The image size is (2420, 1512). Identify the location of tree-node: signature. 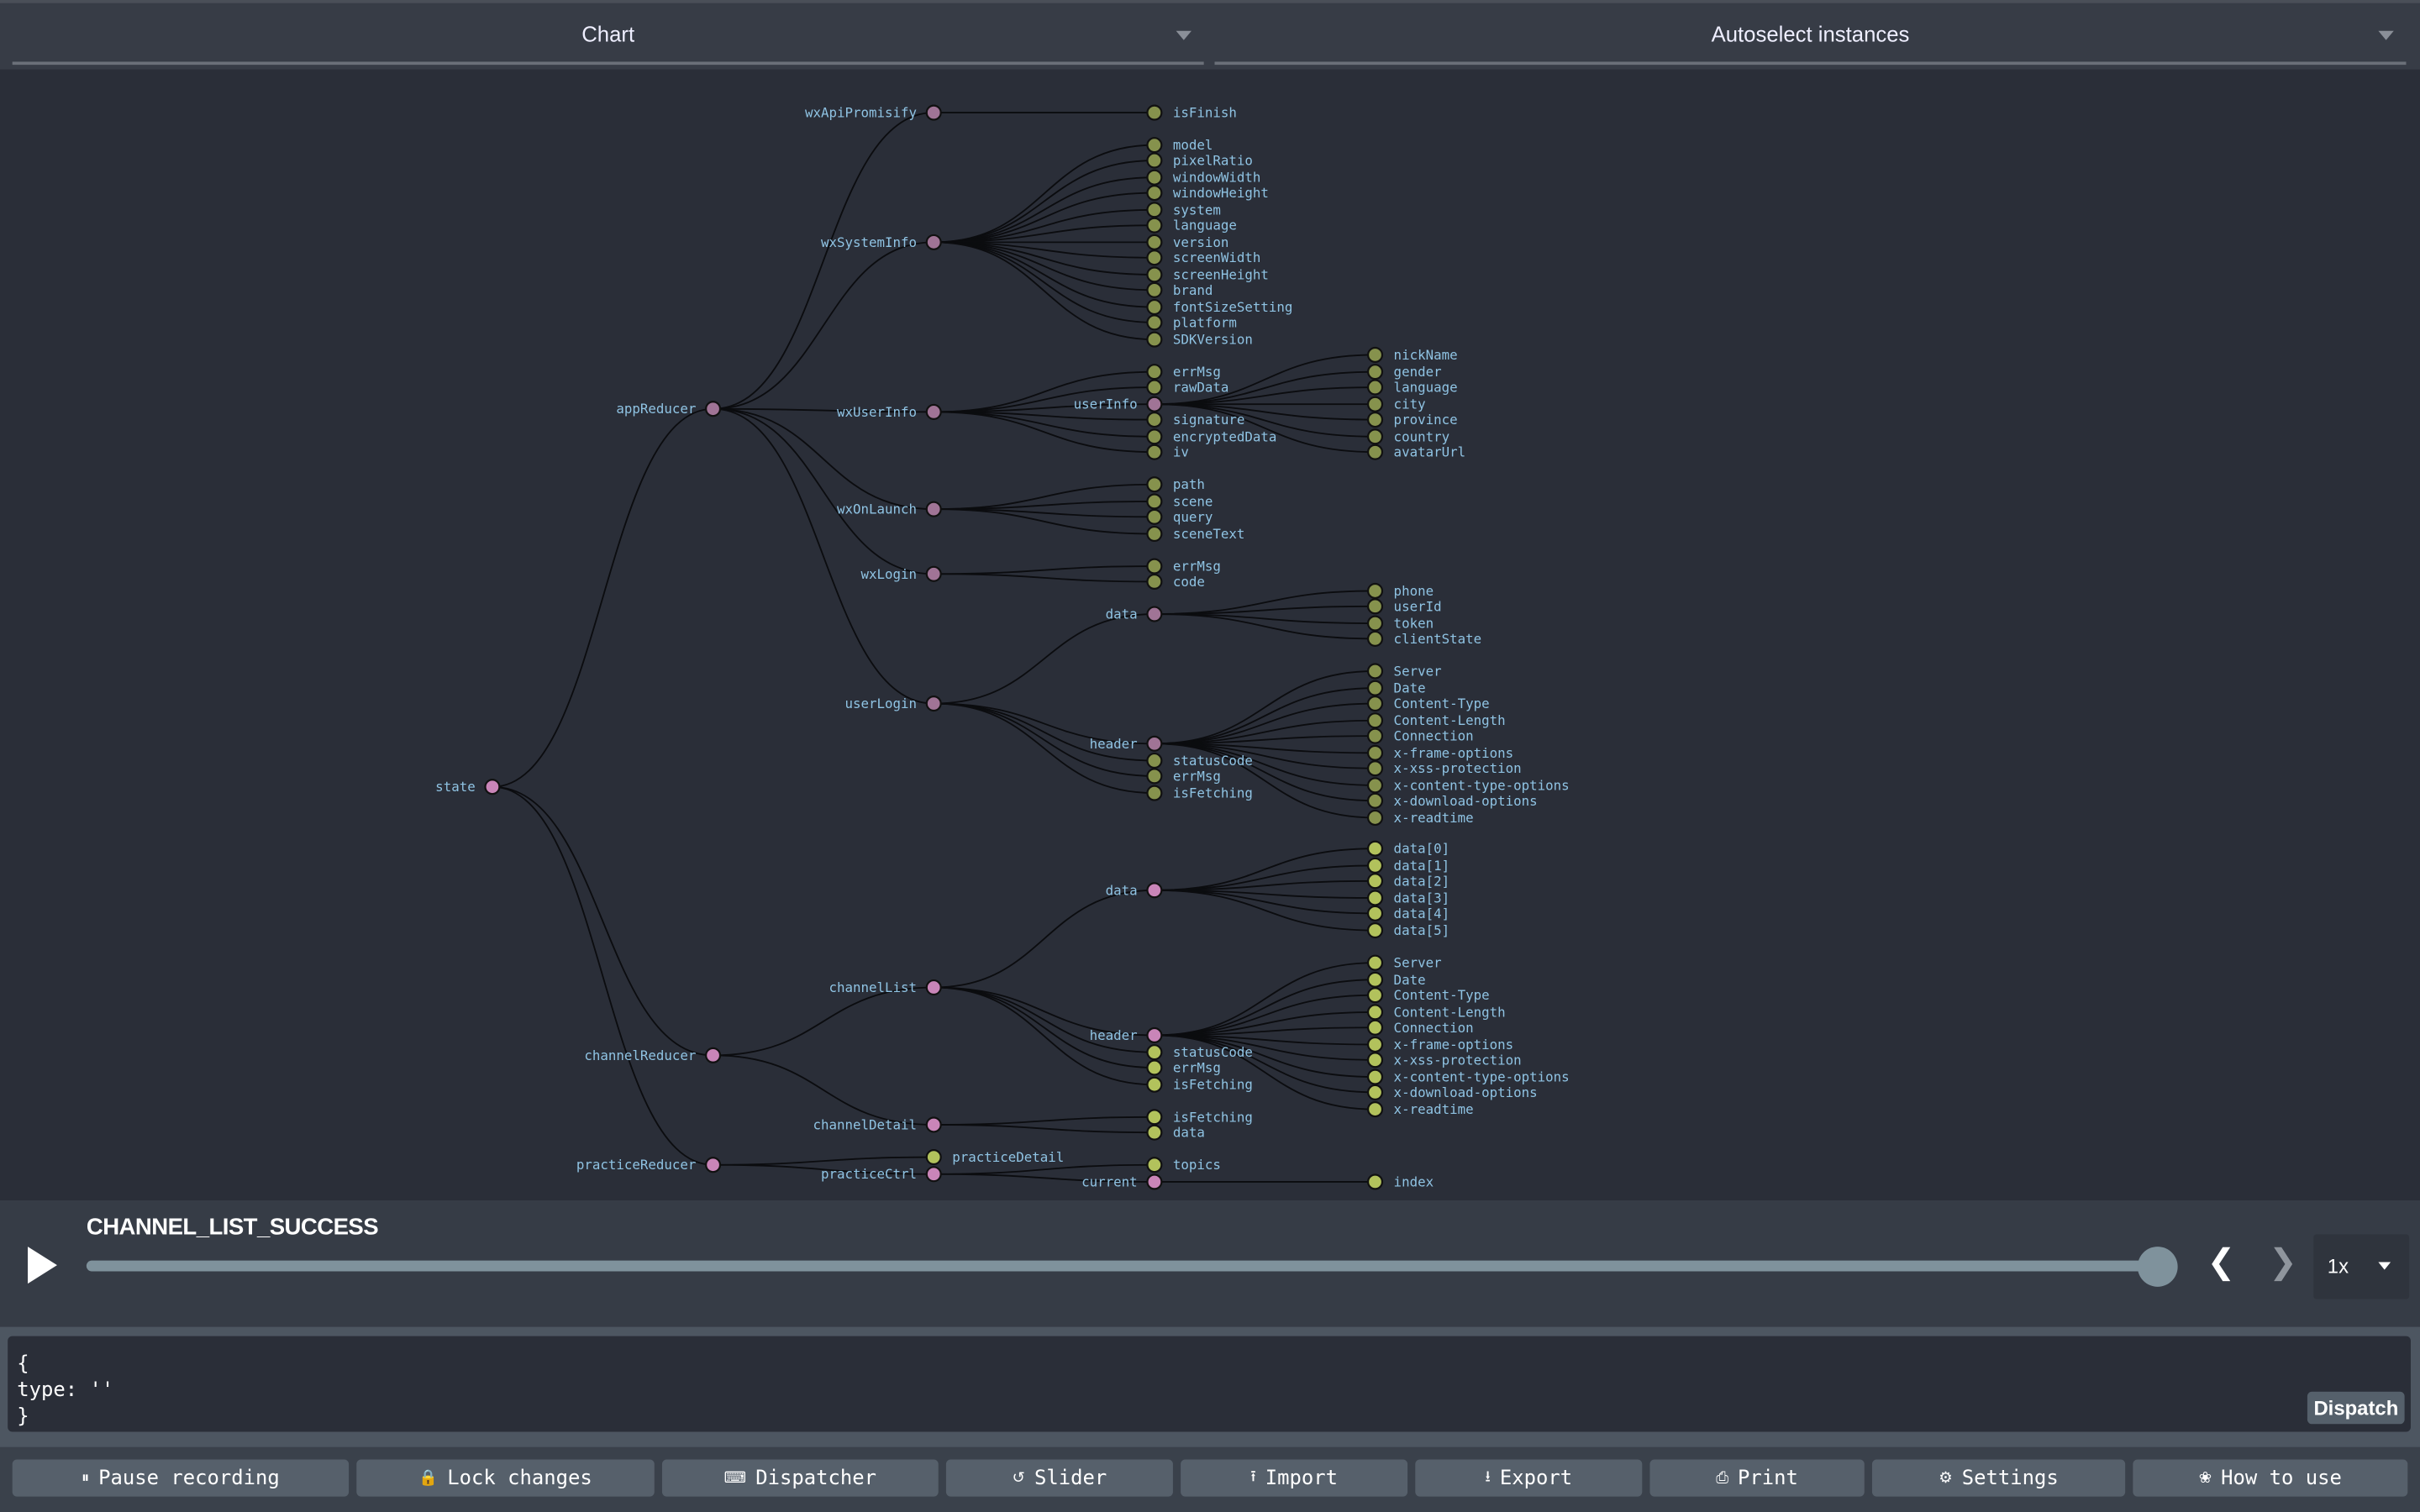
(1195, 420).